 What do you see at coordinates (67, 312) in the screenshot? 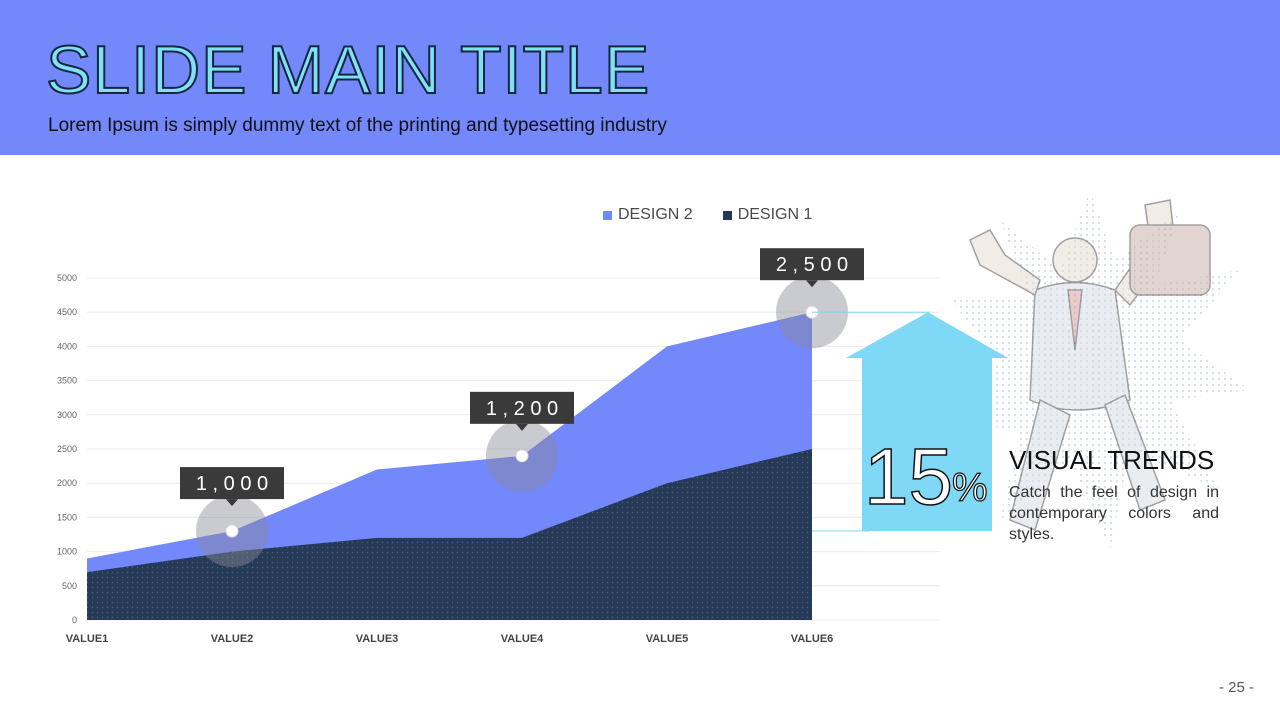
I see `y-tick-label: 4500` at bounding box center [67, 312].